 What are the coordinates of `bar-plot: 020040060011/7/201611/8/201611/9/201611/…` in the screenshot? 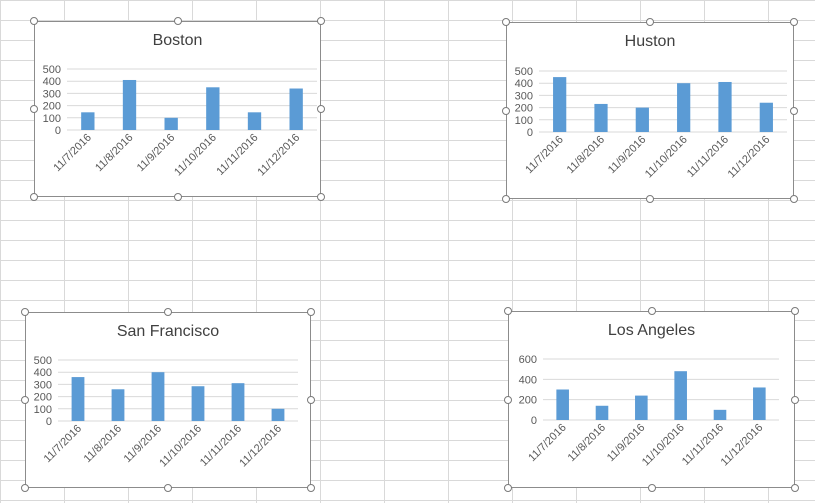 It's located at (649, 411).